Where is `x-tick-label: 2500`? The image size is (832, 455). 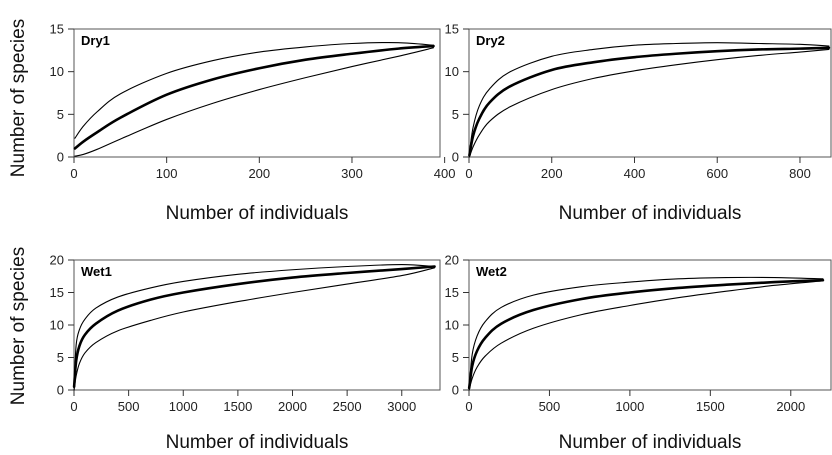 x-tick-label: 2500 is located at coordinates (347, 406).